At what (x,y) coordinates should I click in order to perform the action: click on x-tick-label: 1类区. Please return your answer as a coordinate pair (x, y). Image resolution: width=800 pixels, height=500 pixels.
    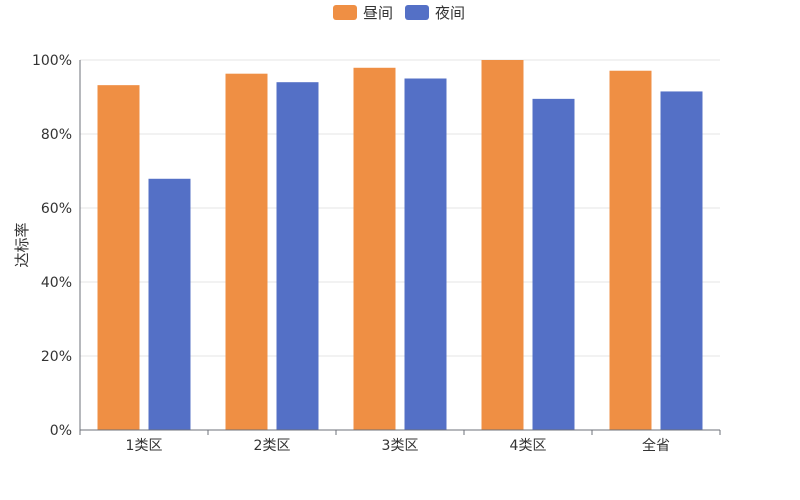
    Looking at the image, I should click on (144, 446).